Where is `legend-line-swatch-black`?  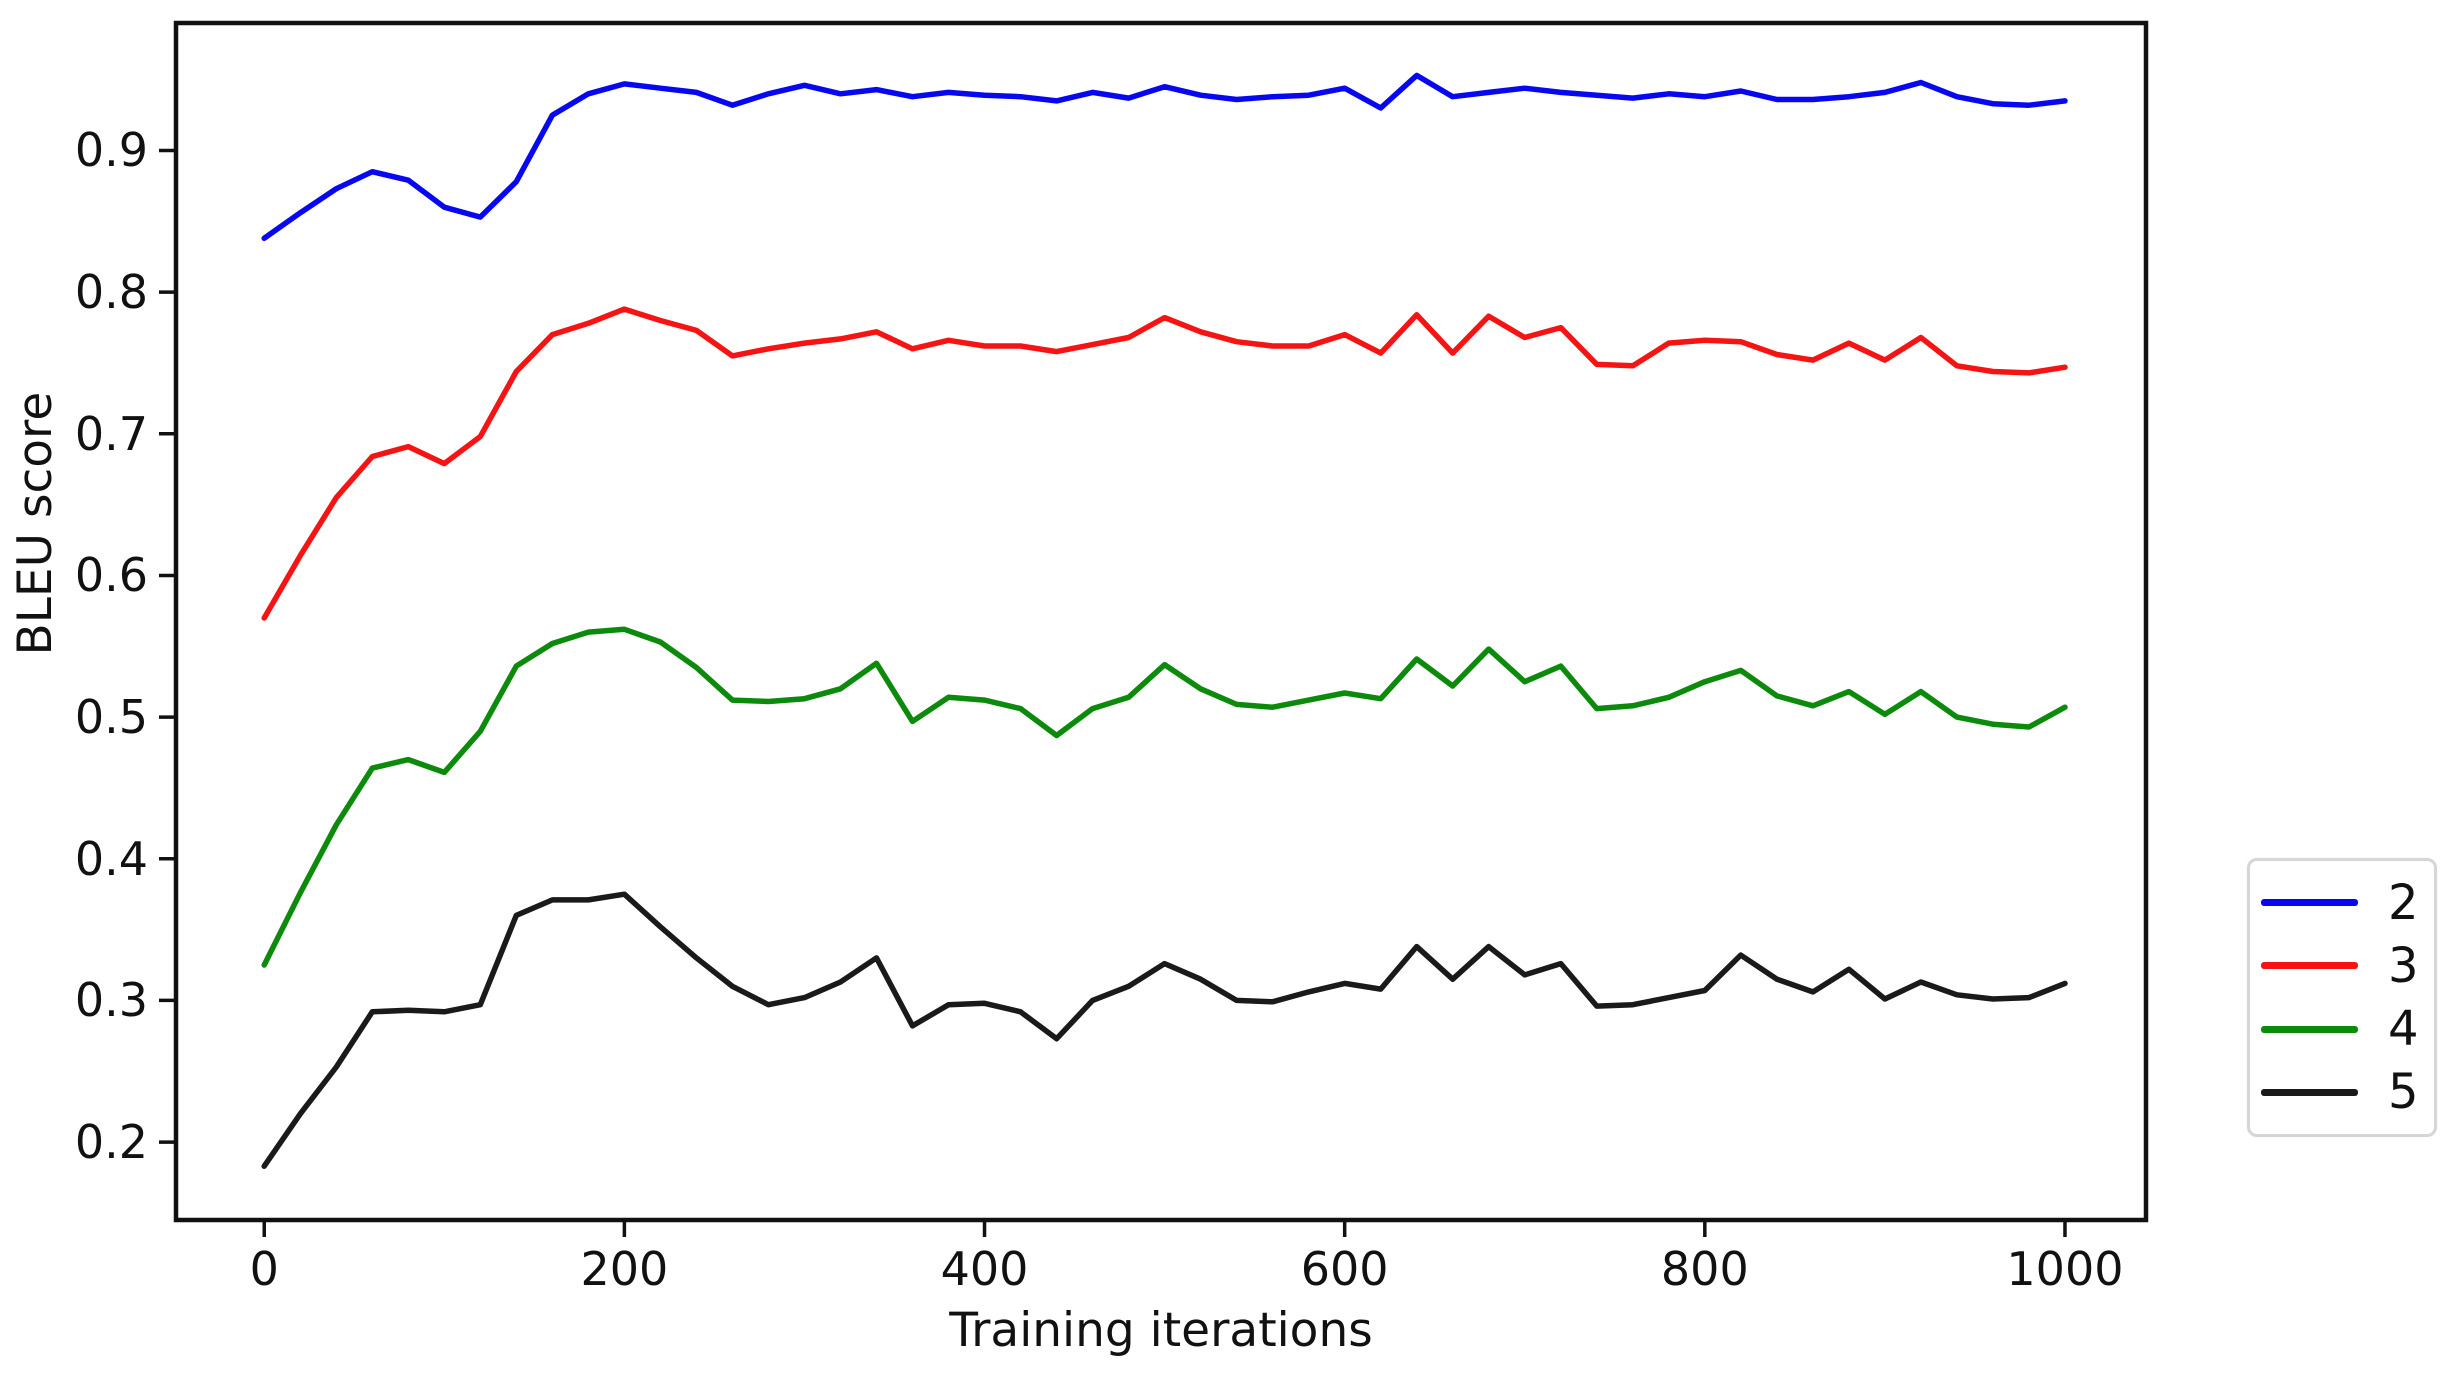
legend-line-swatch-black is located at coordinates (2309, 1092).